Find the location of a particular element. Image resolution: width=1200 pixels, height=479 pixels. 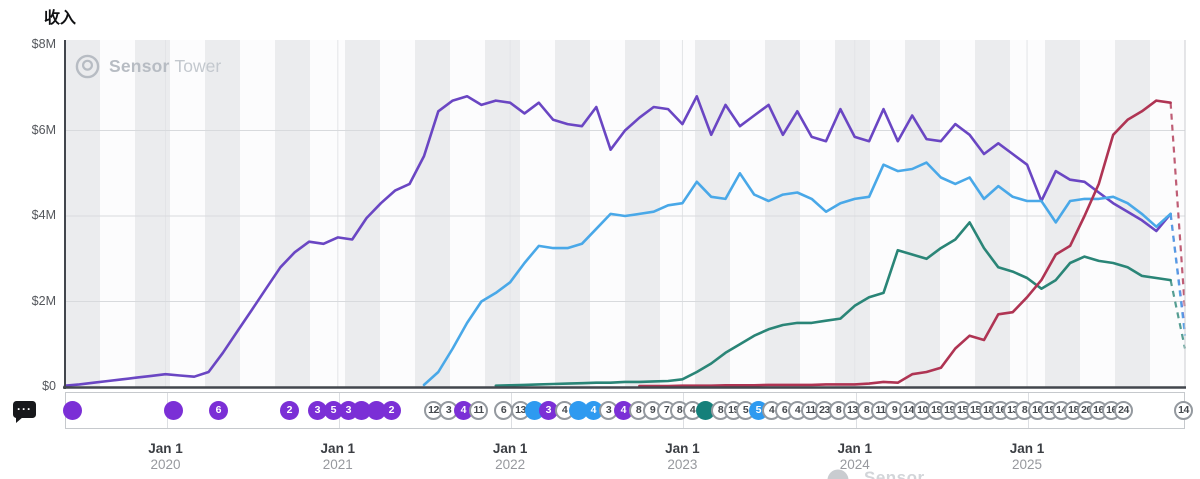

y-axis-label: $8M is located at coordinates (43, 44).